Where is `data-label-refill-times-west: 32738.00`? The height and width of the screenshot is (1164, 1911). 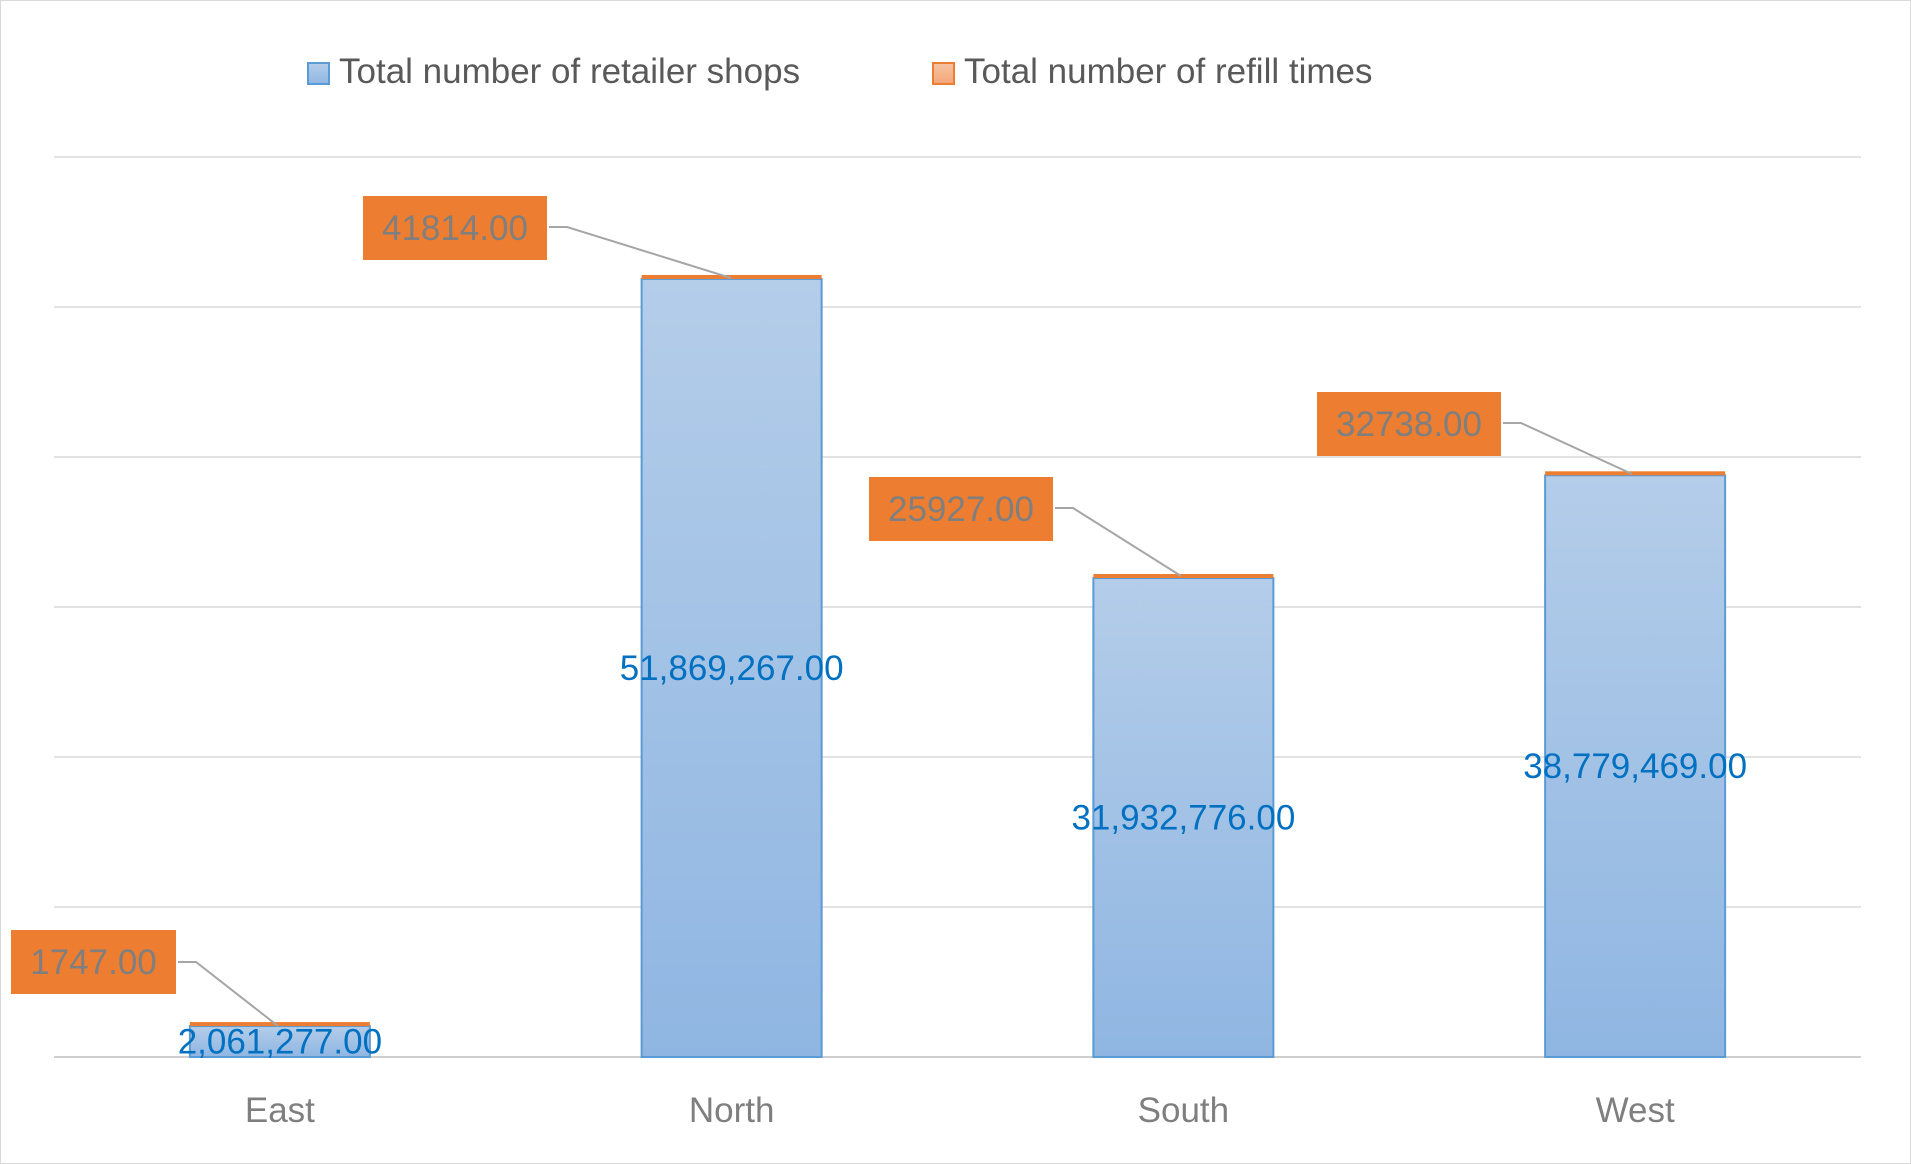
data-label-refill-times-west: 32738.00 is located at coordinates (1409, 424).